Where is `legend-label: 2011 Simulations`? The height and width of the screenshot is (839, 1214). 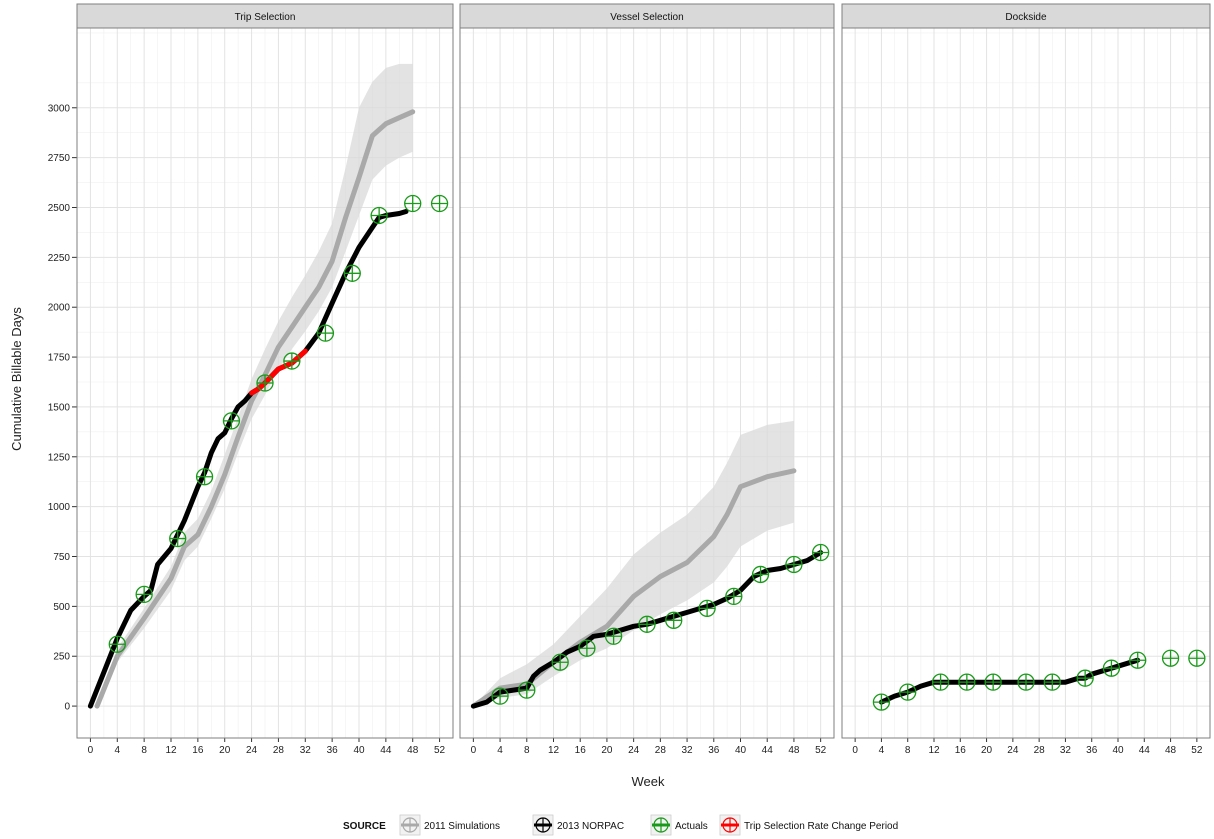 legend-label: 2011 Simulations is located at coordinates (462, 826).